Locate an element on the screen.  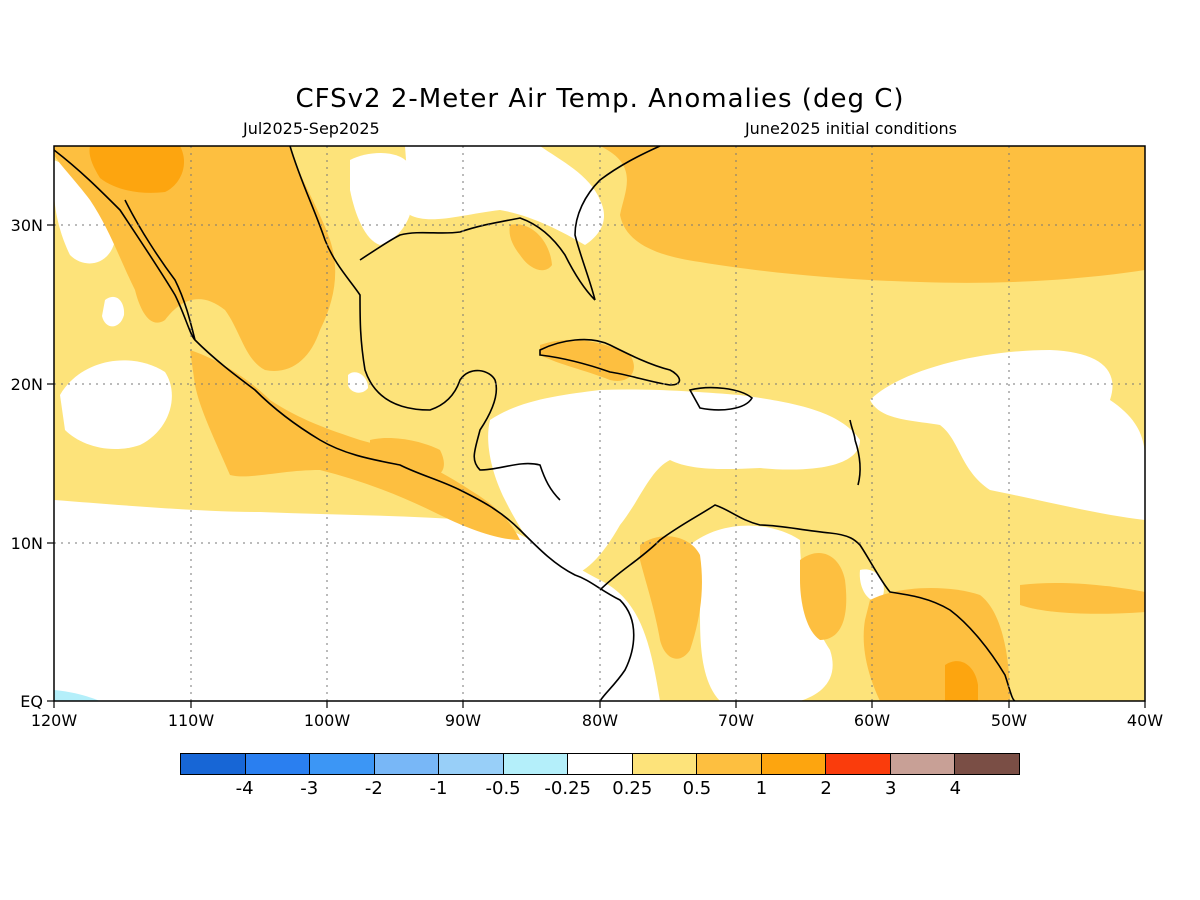
anomaly-region-05-1-florida is located at coordinates (530, 247).